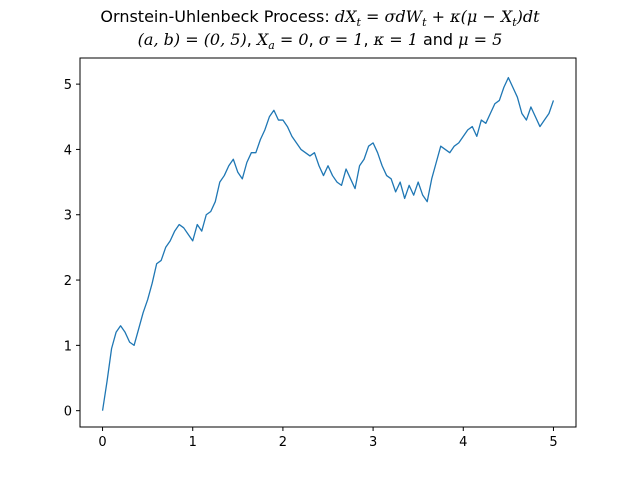 The image size is (640, 480). Describe the element at coordinates (283, 442) in the screenshot. I see `x-tick-label: 2` at that location.